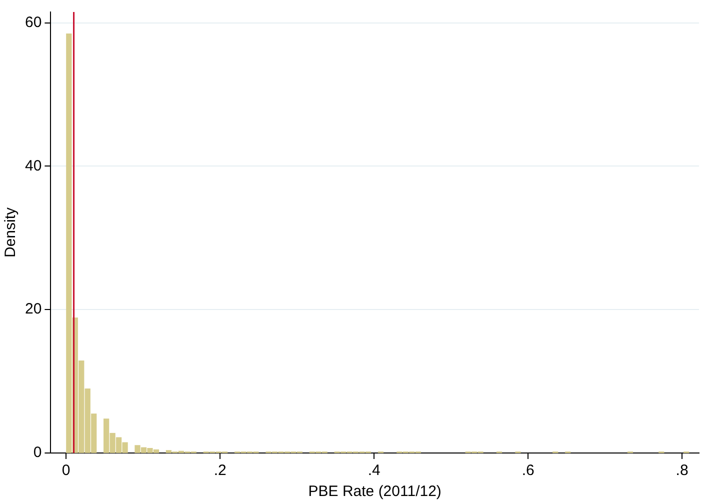 This screenshot has height=501, width=701. Describe the element at coordinates (37, 453) in the screenshot. I see `y-tick-label: 0` at that location.